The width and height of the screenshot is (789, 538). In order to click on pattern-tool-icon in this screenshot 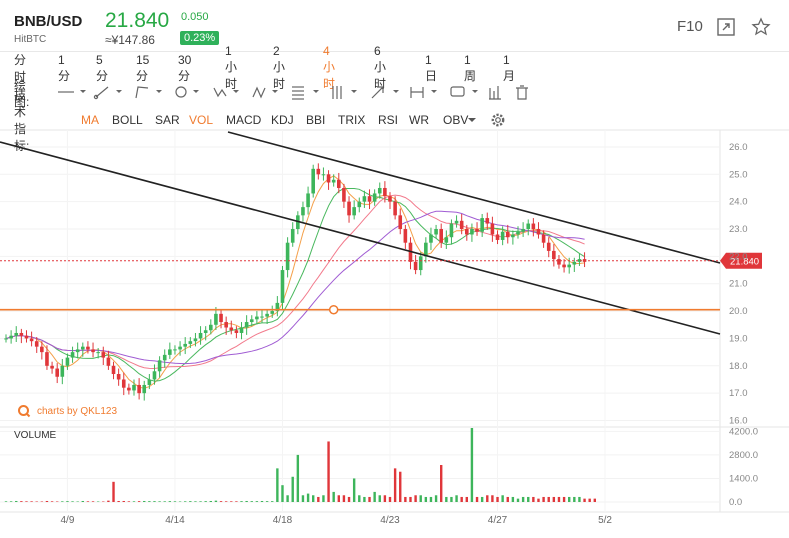, I will do `click(265, 92)`.